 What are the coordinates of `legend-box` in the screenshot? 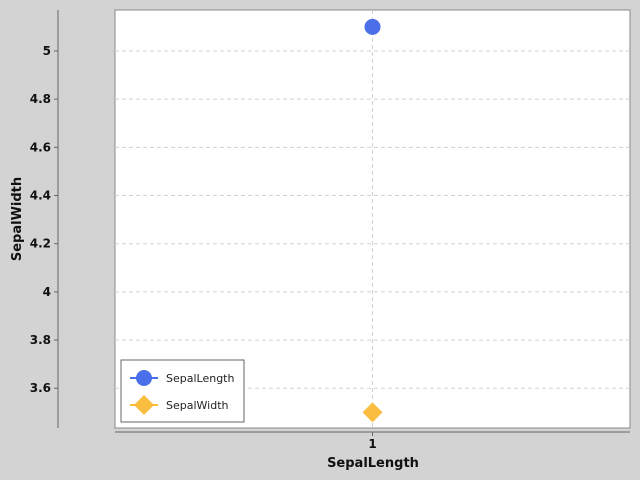 It's located at (182, 391).